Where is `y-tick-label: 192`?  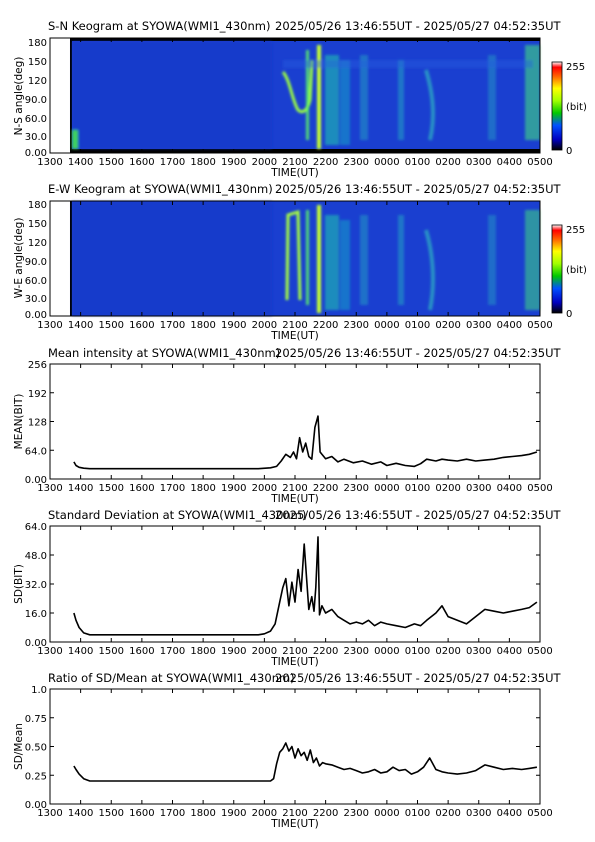 y-tick-label: 192 is located at coordinates (37, 394).